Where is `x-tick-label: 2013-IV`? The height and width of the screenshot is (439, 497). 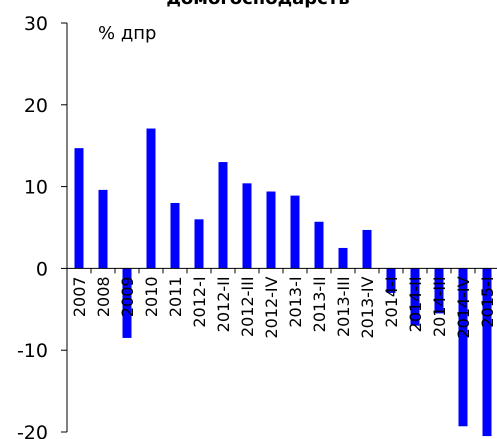
x-tick-label: 2013-IV is located at coordinates (367, 307).